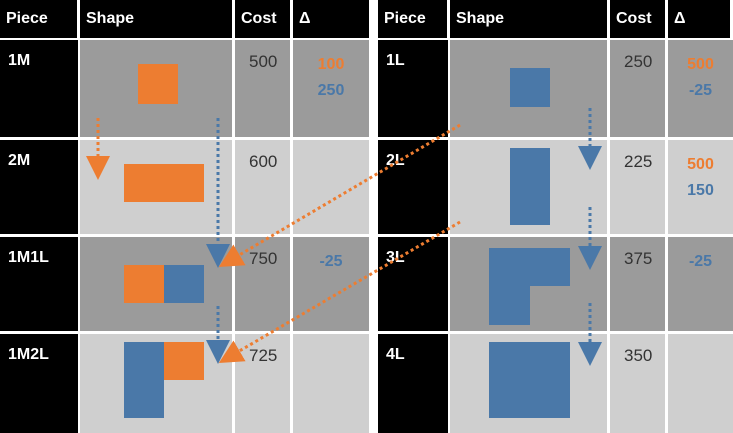 Image resolution: width=733 pixels, height=433 pixels. What do you see at coordinates (331, 64) in the screenshot?
I see `delta-value: 100` at bounding box center [331, 64].